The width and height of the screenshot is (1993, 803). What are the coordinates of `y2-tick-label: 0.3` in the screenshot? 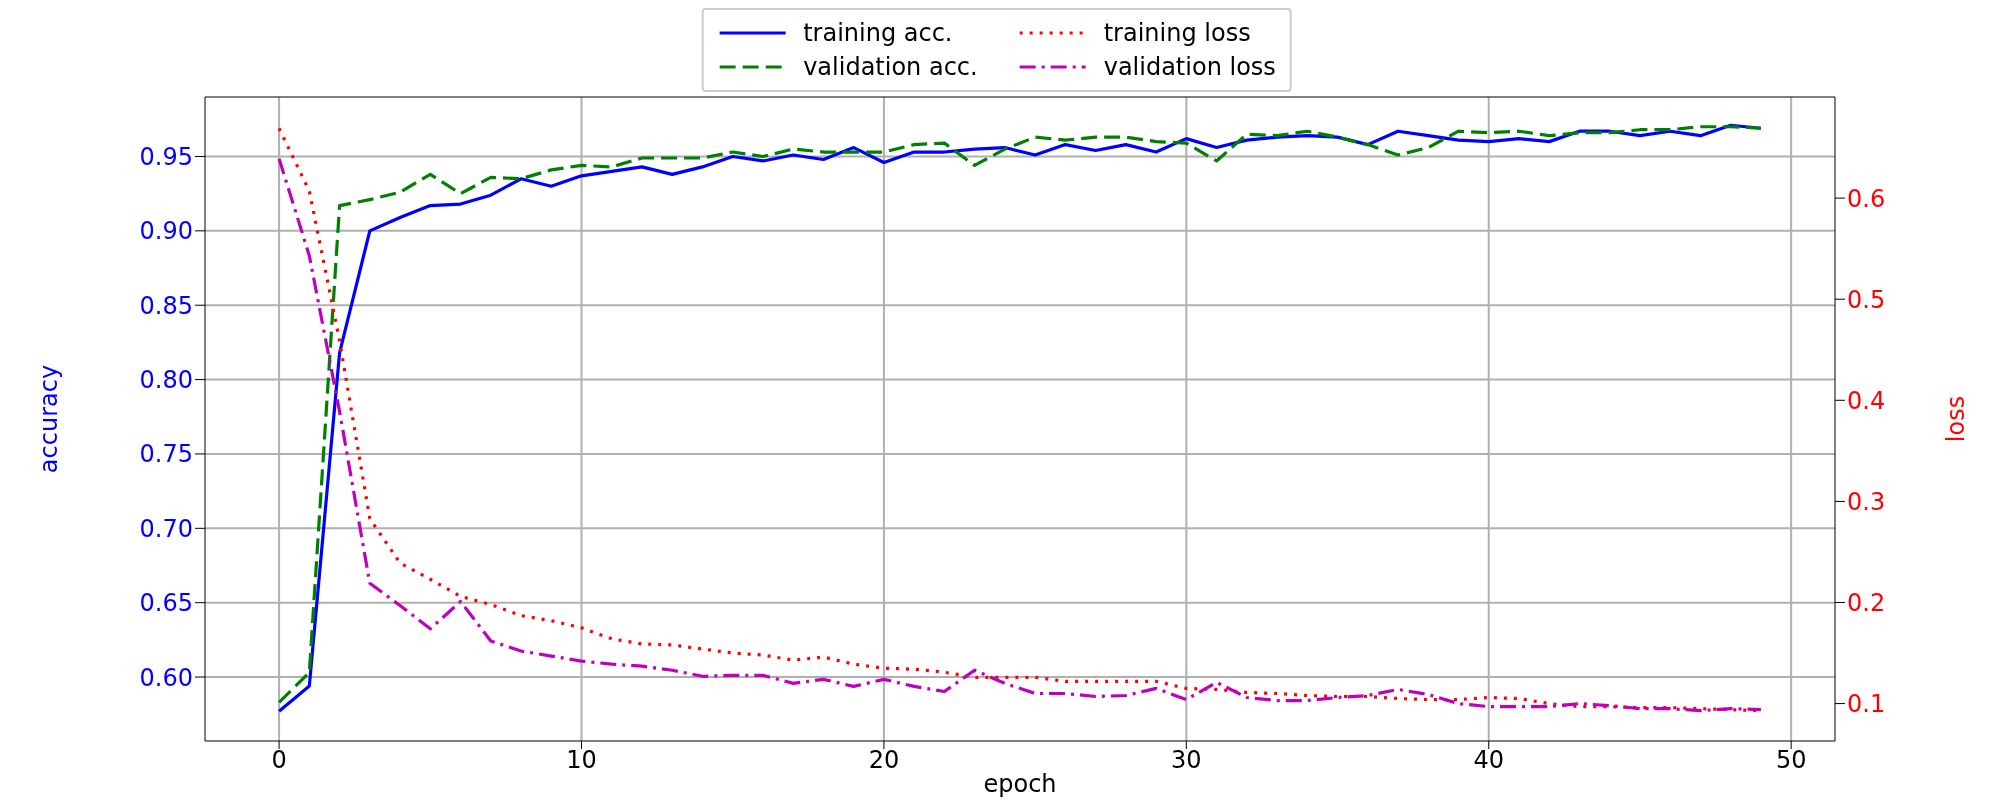 It's located at (1866, 501).